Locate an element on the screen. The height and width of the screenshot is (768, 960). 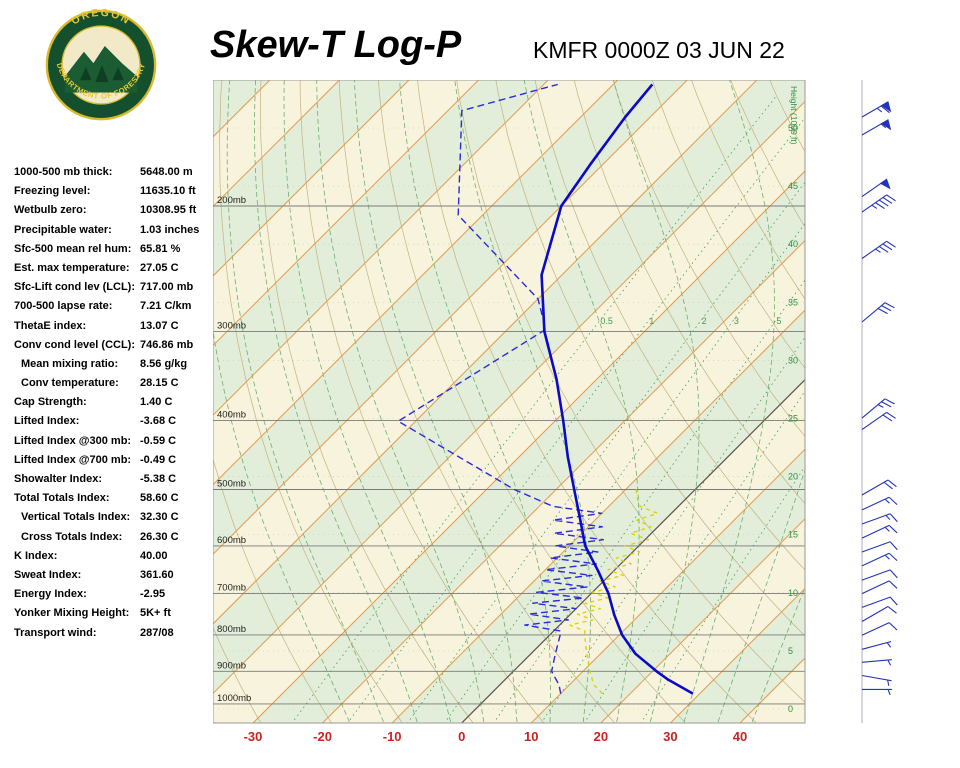
stat-value: 1.03 inches is located at coordinates (170, 229).